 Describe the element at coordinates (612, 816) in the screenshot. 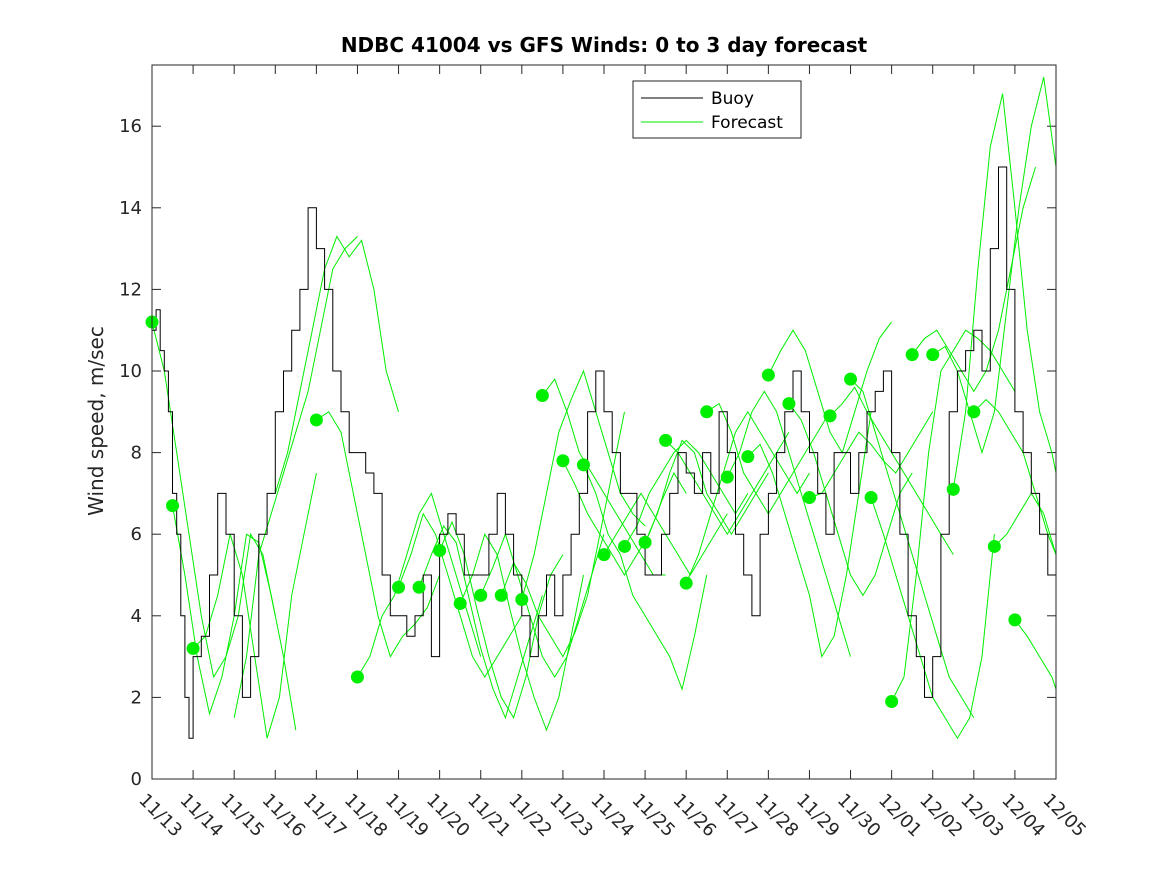

I see `x-tick-label: 11/24` at that location.